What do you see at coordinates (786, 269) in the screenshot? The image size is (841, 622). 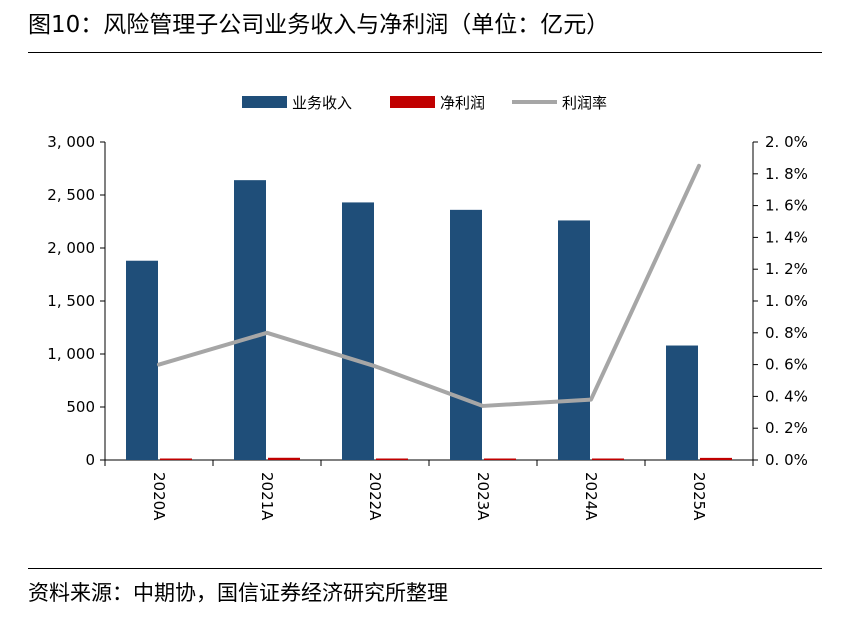 I see `right-tick-label: 1. 2%` at bounding box center [786, 269].